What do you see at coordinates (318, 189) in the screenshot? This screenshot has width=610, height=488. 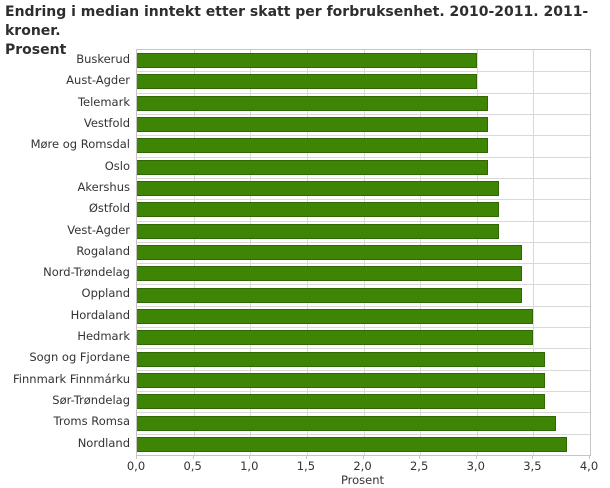 I see `bar-akershus` at bounding box center [318, 189].